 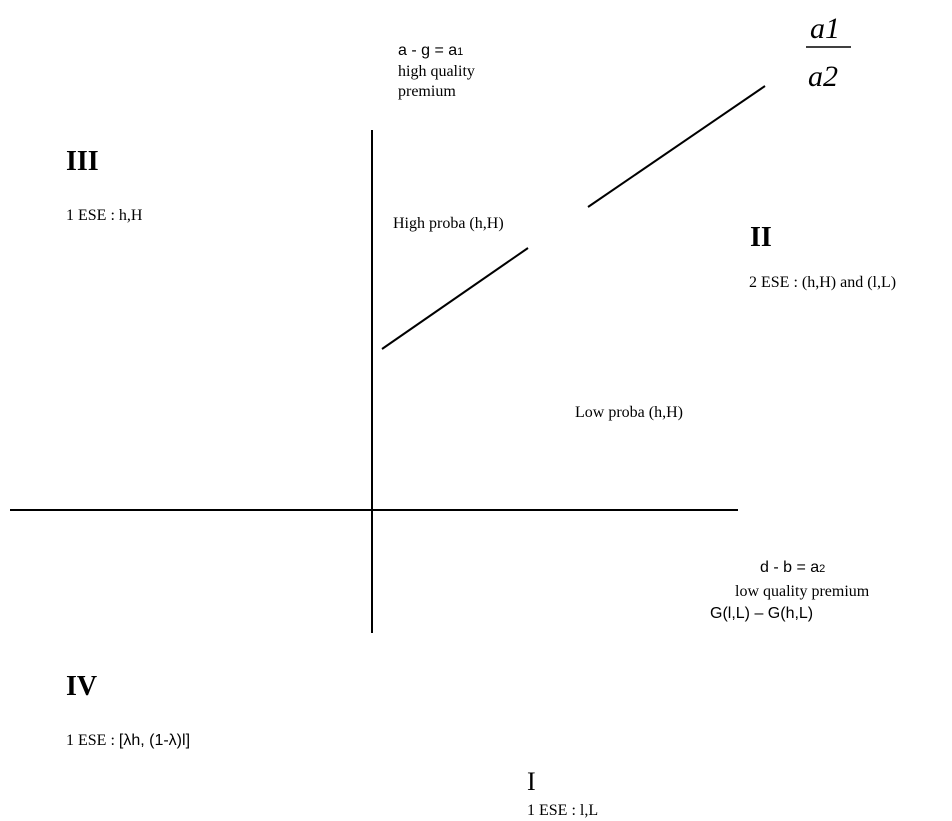 What do you see at coordinates (825, 28) in the screenshot?
I see `ratio-numerator: a1` at bounding box center [825, 28].